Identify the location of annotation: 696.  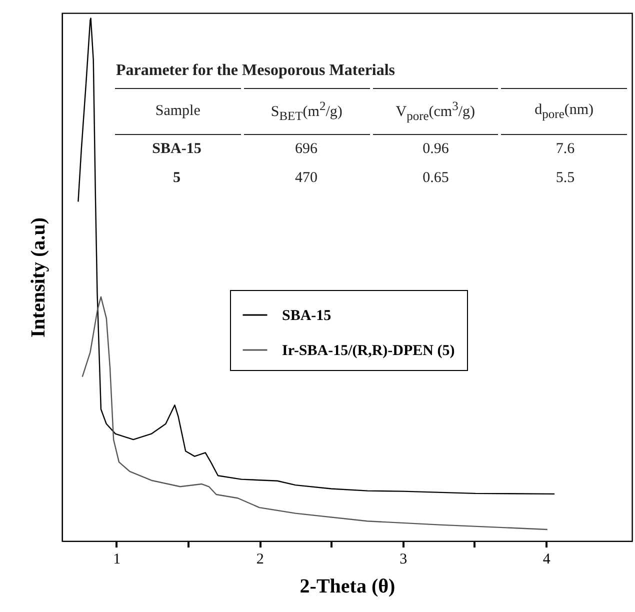
(306, 149).